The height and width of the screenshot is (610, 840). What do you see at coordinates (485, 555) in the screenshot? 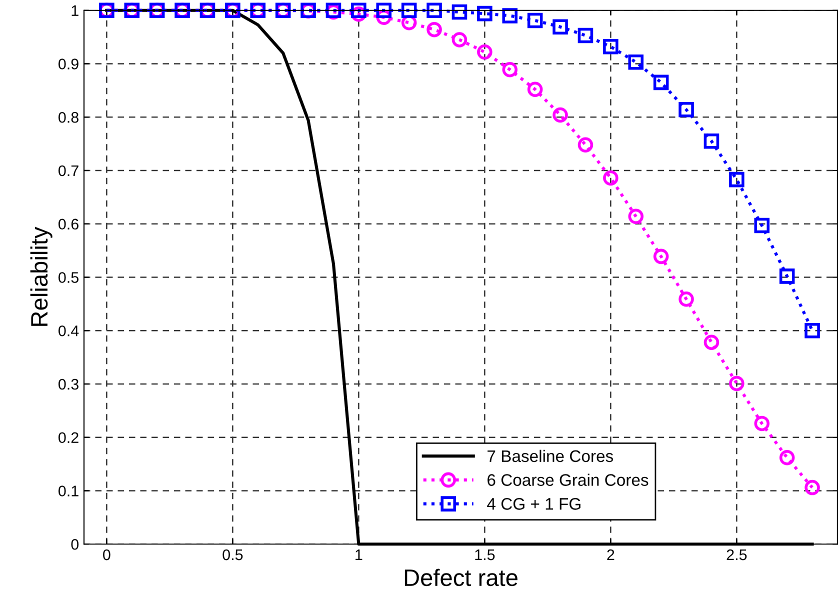
I see `x-tick-label: 1.5` at bounding box center [485, 555].